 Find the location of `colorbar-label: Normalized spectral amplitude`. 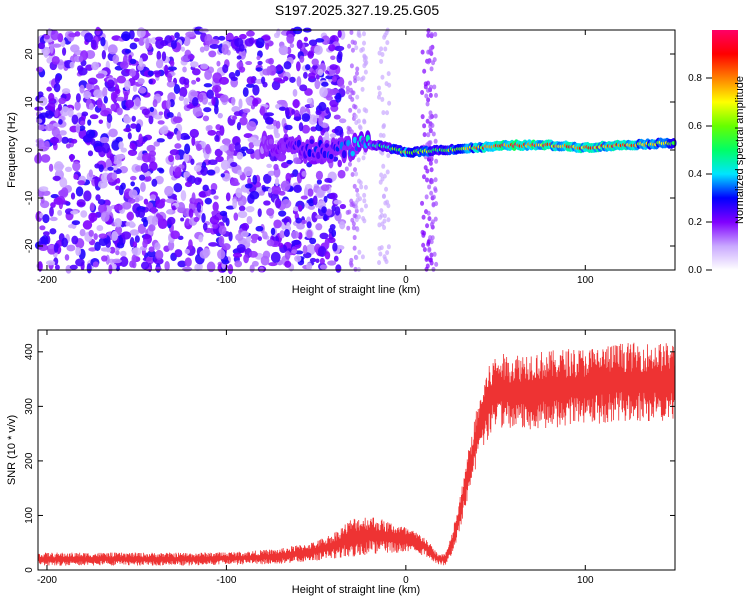

colorbar-label: Normalized spectral amplitude is located at coordinates (740, 150).